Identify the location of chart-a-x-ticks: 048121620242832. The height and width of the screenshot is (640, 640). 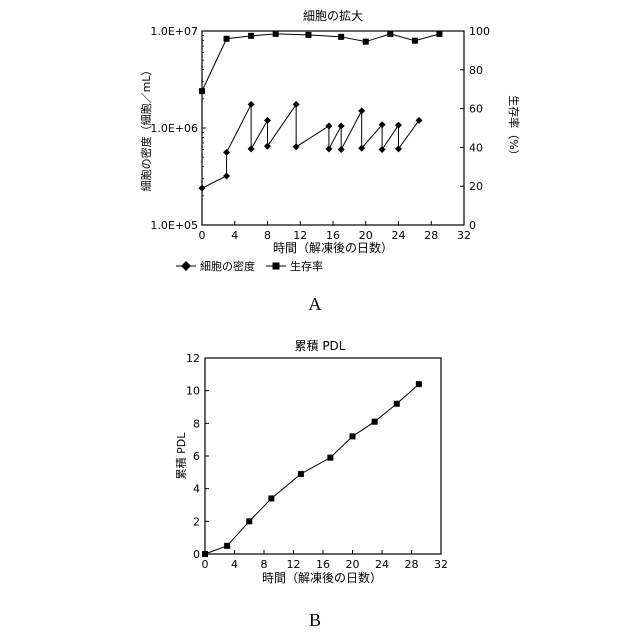
(335, 231).